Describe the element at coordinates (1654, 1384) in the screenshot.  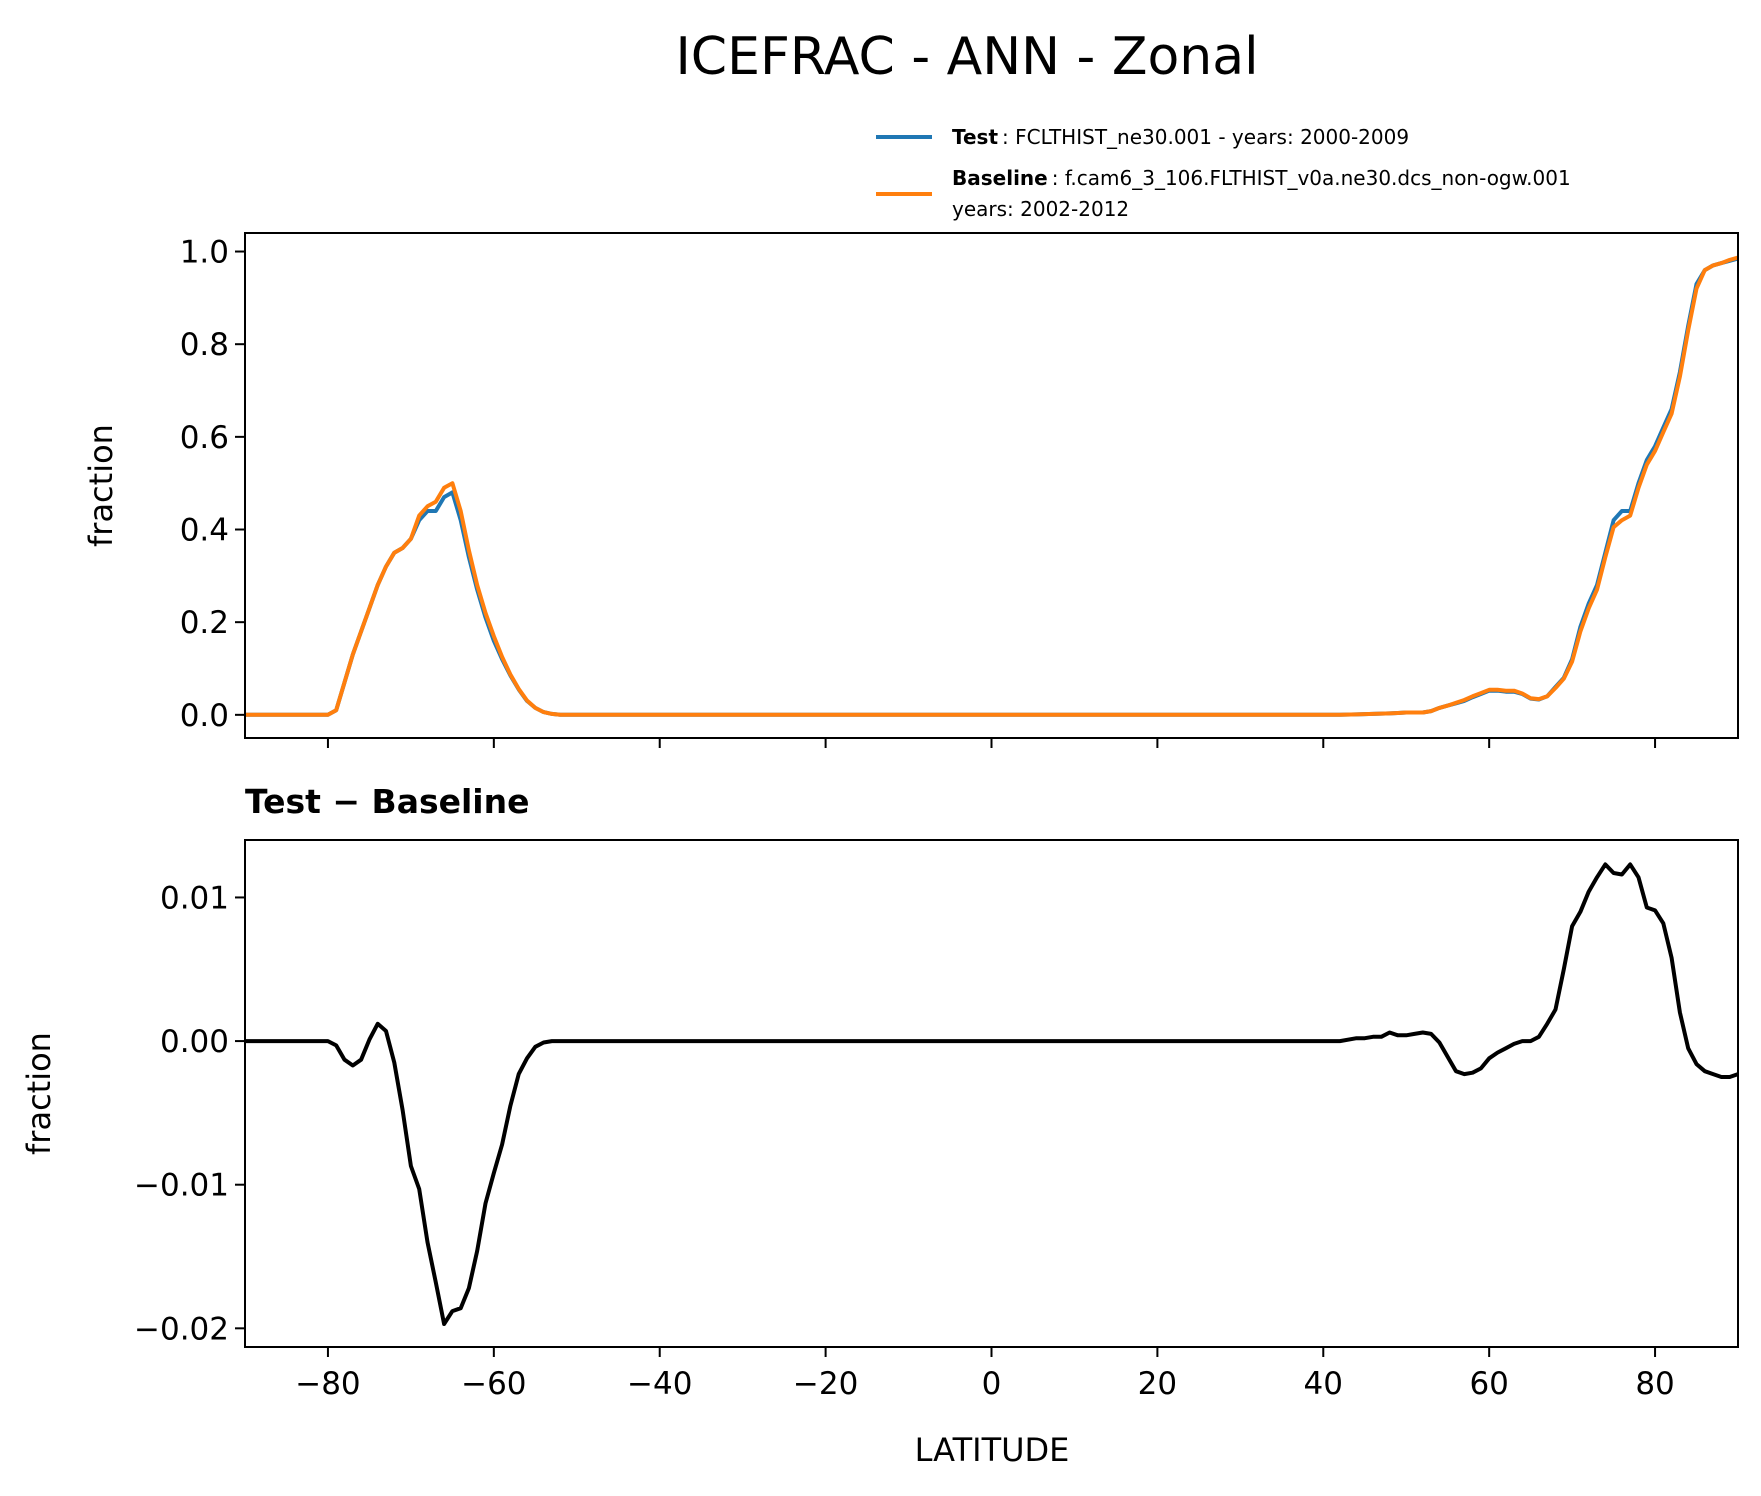
I see `x-tick-label: 80` at that location.